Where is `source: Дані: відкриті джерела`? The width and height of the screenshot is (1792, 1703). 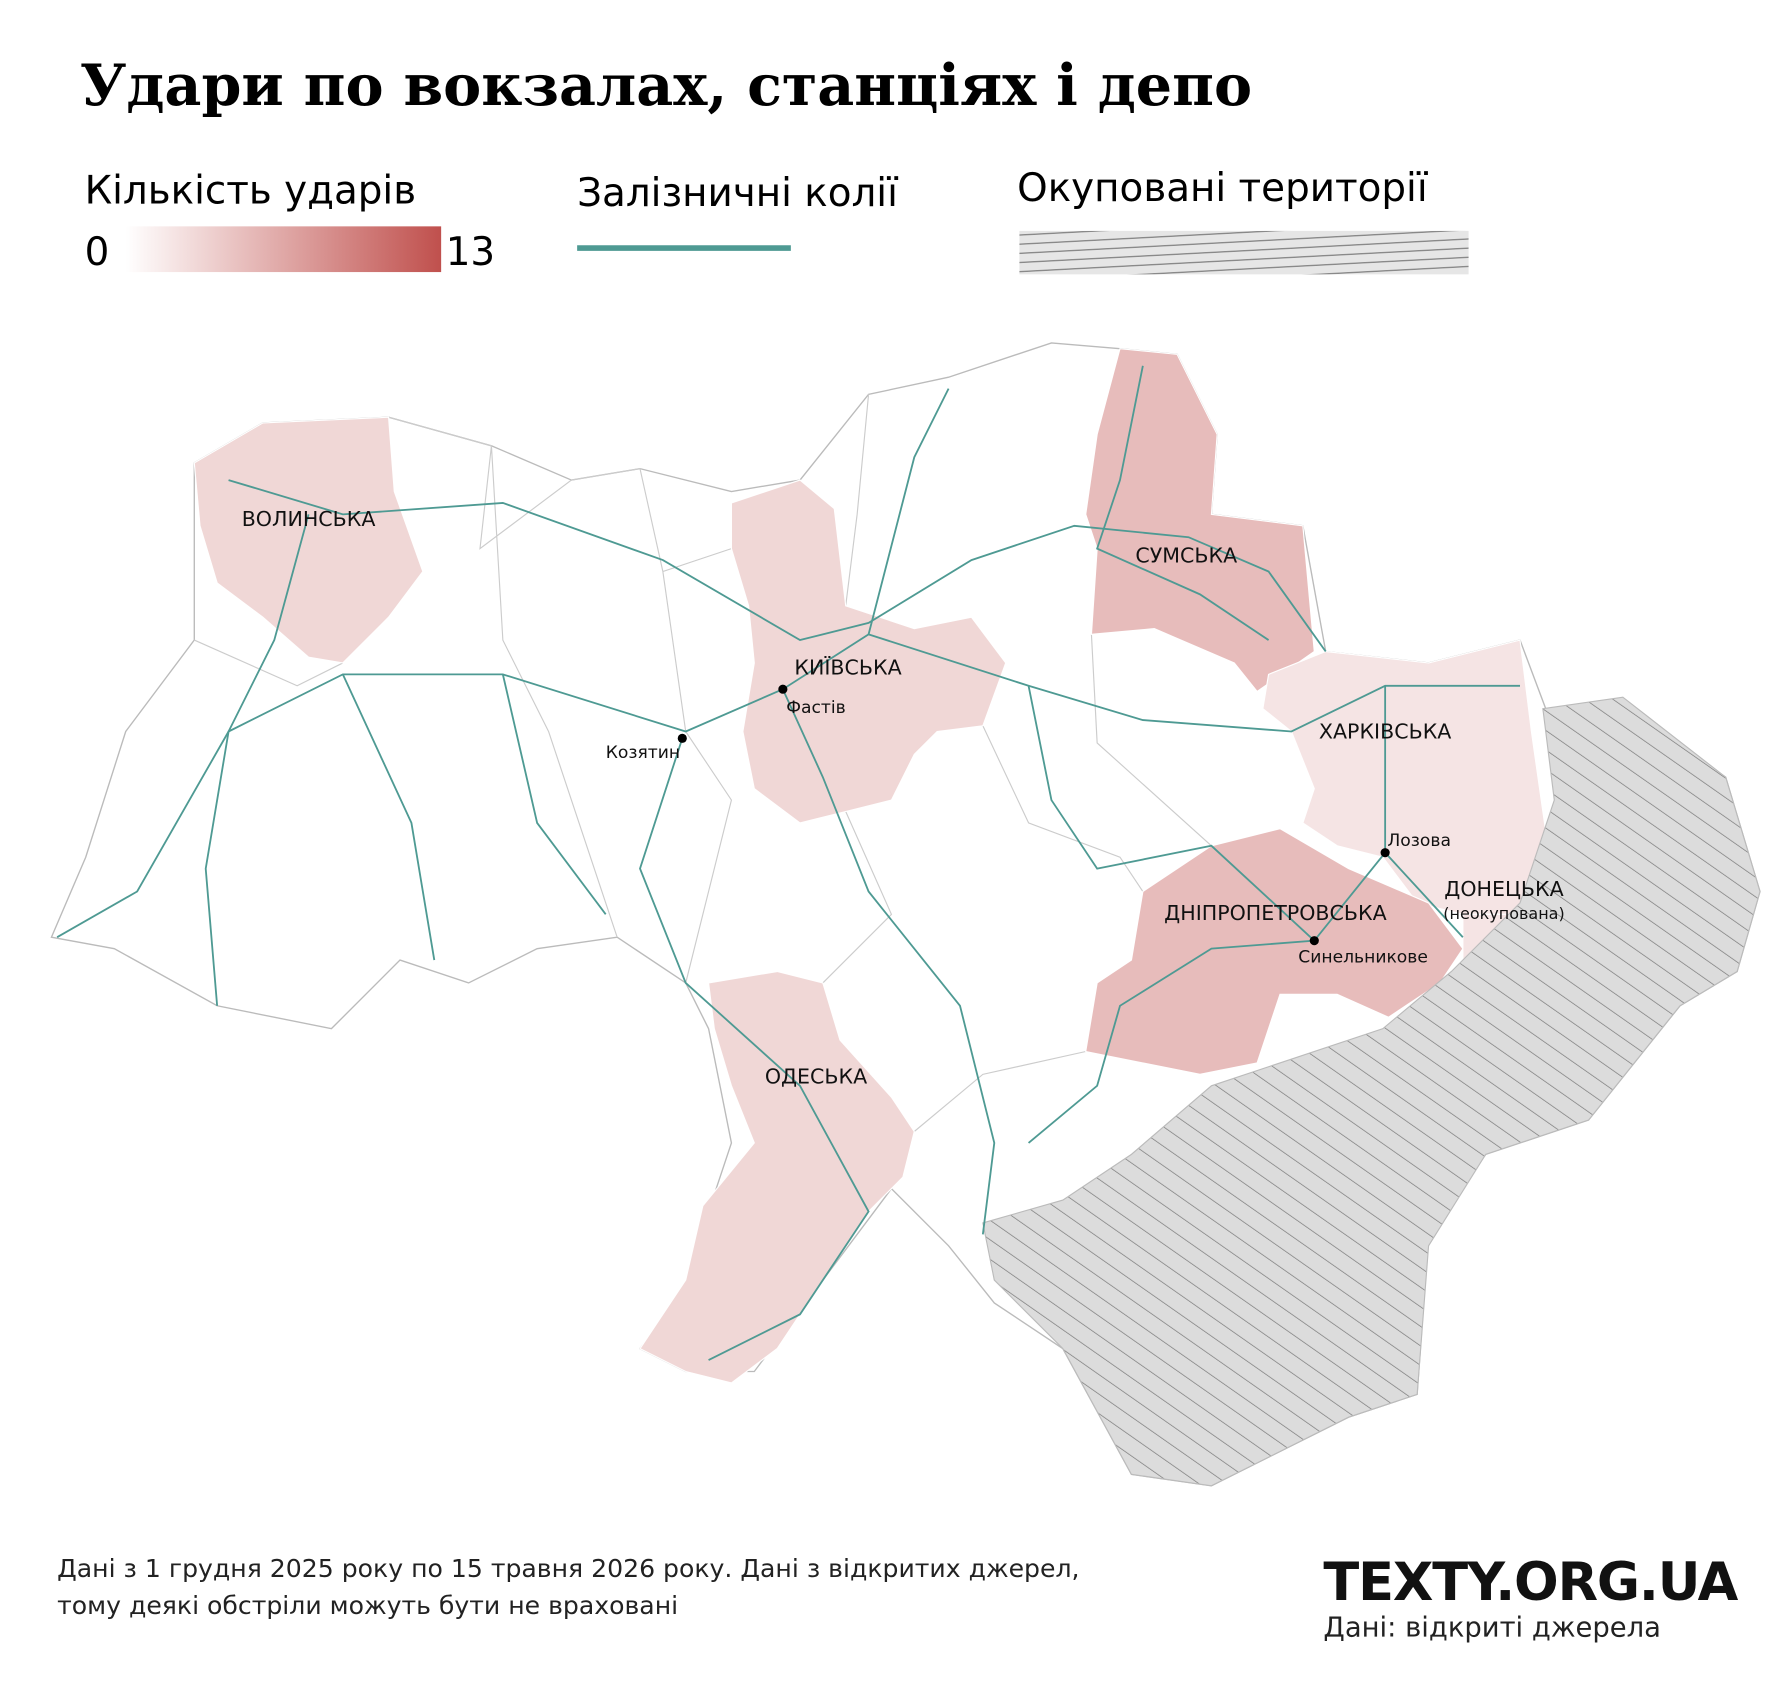
source: Дані: відкриті джерела is located at coordinates (1492, 1628).